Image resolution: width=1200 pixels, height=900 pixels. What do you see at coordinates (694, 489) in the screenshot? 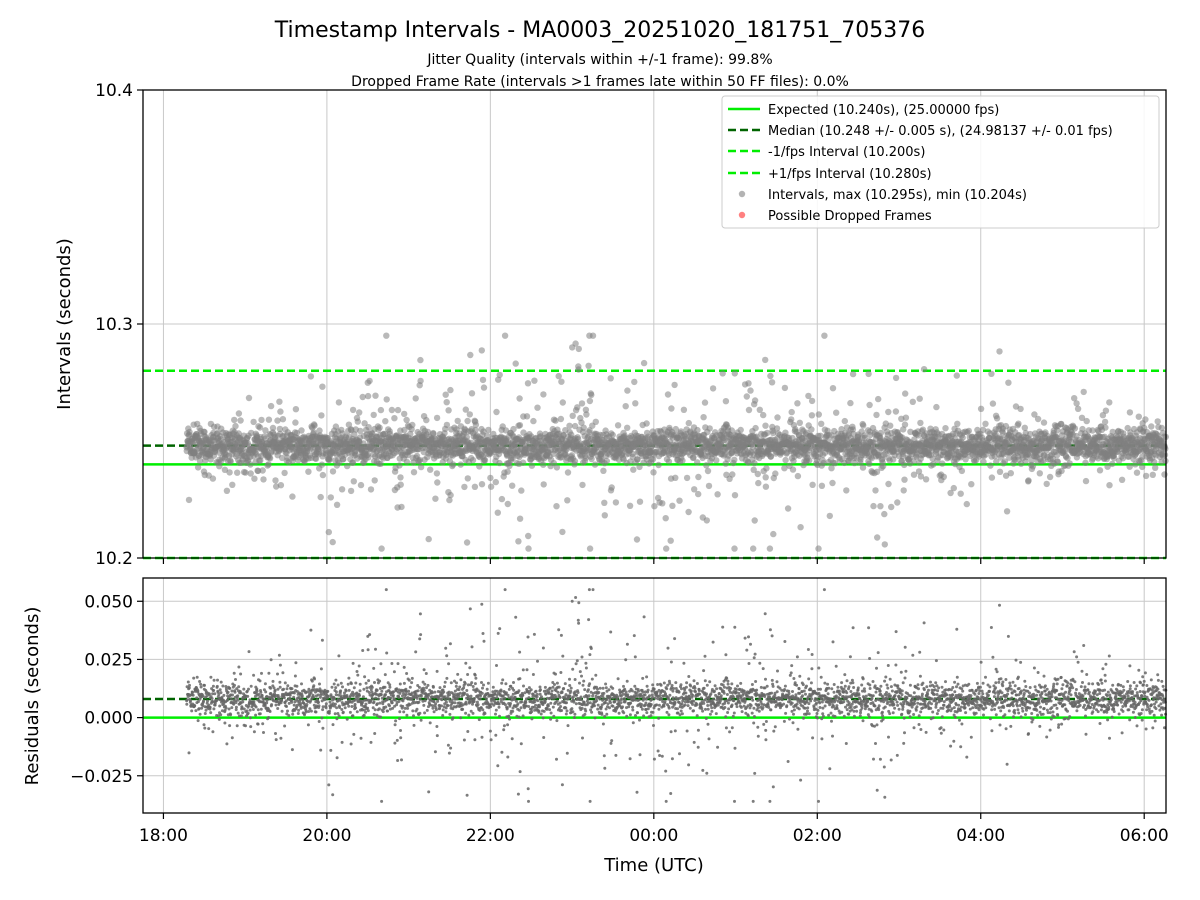
I see `interval-point-2067` at bounding box center [694, 489].